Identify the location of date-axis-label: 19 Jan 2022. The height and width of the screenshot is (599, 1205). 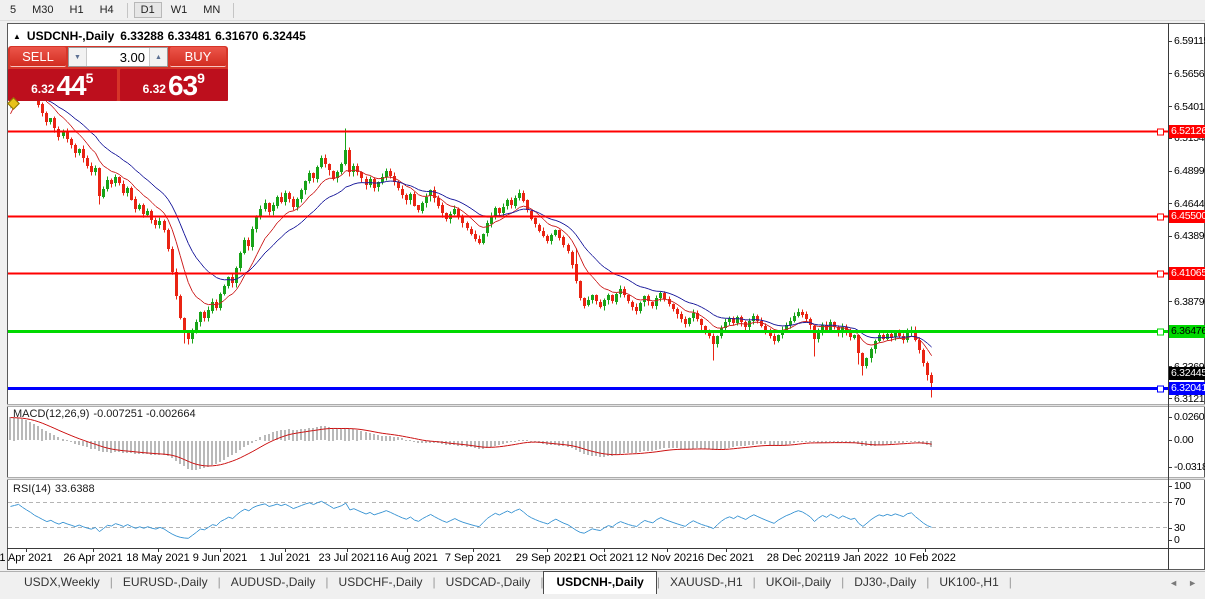
(858, 558).